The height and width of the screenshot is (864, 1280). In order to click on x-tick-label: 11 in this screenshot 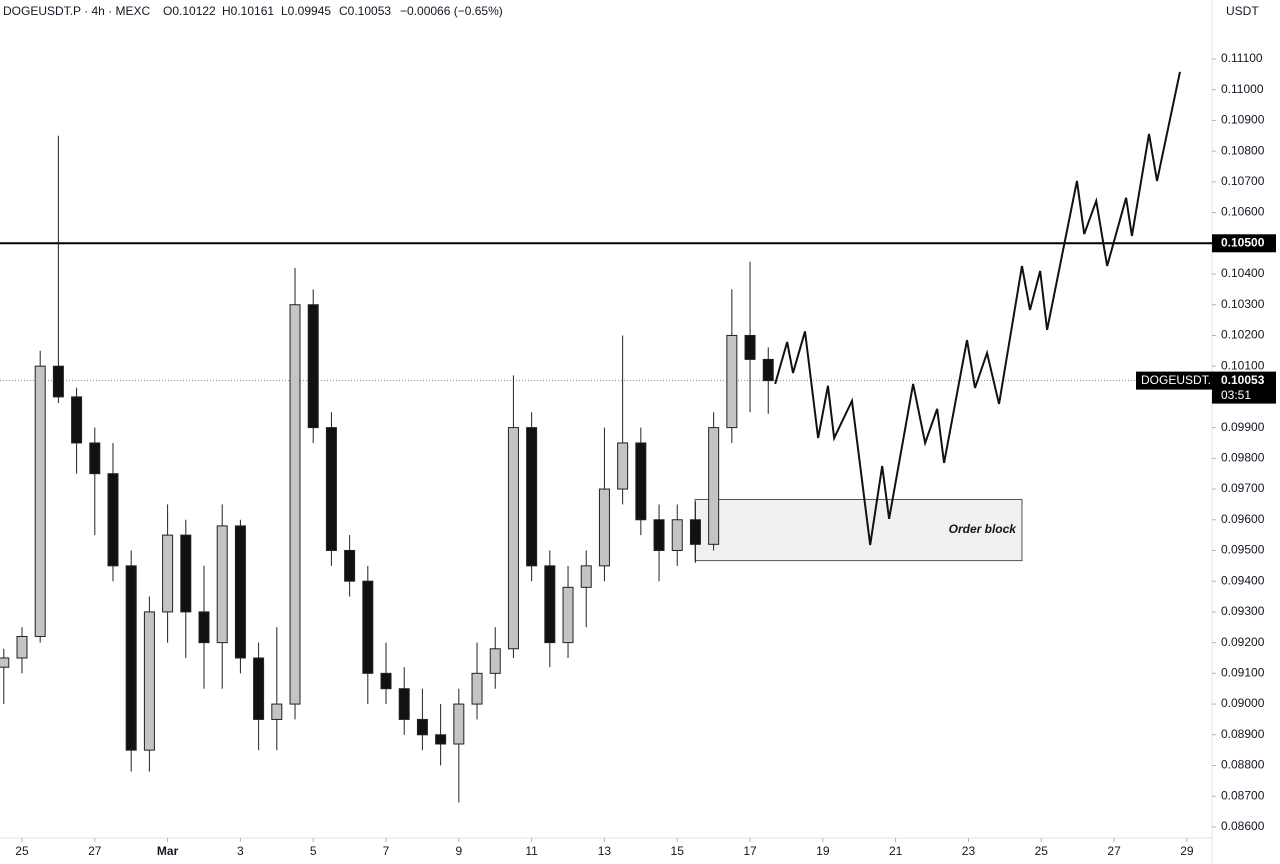, I will do `click(531, 851)`.